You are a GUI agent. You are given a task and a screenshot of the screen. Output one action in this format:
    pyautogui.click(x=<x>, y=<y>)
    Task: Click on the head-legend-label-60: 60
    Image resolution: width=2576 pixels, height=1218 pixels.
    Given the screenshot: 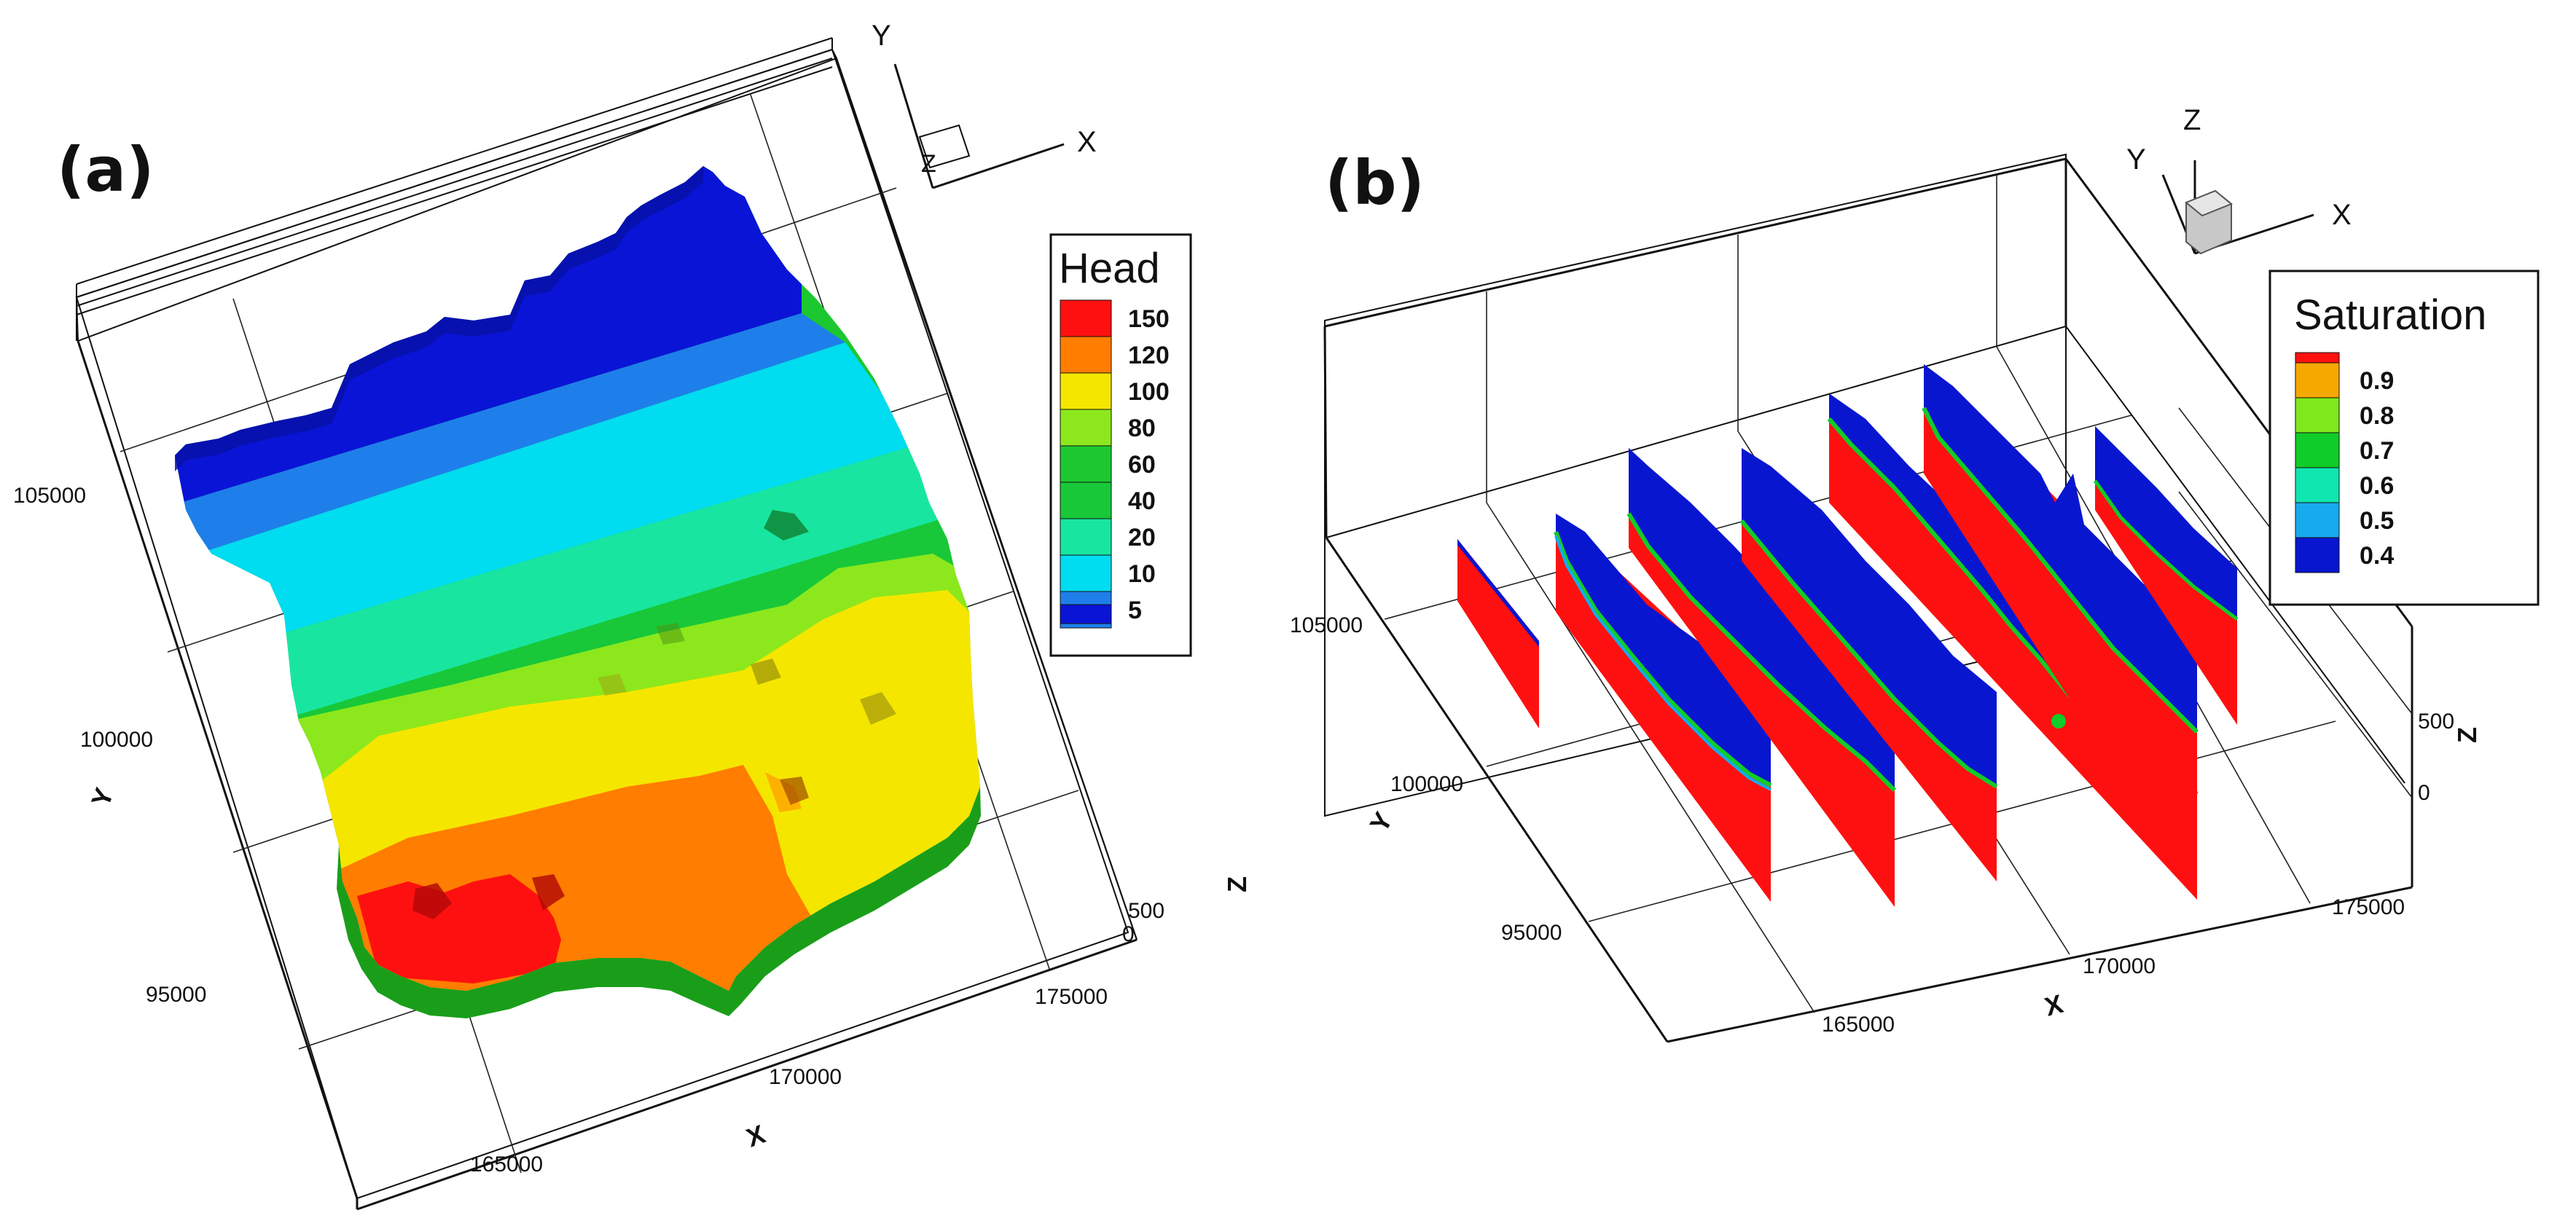 What is the action you would take?
    pyautogui.click(x=1142, y=465)
    